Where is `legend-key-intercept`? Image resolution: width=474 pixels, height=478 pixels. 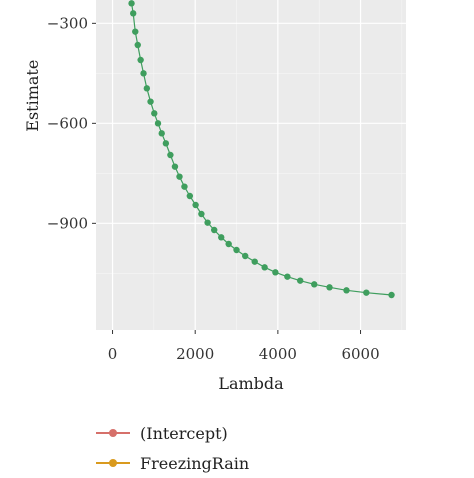
legend-key-intercept is located at coordinates (113, 433).